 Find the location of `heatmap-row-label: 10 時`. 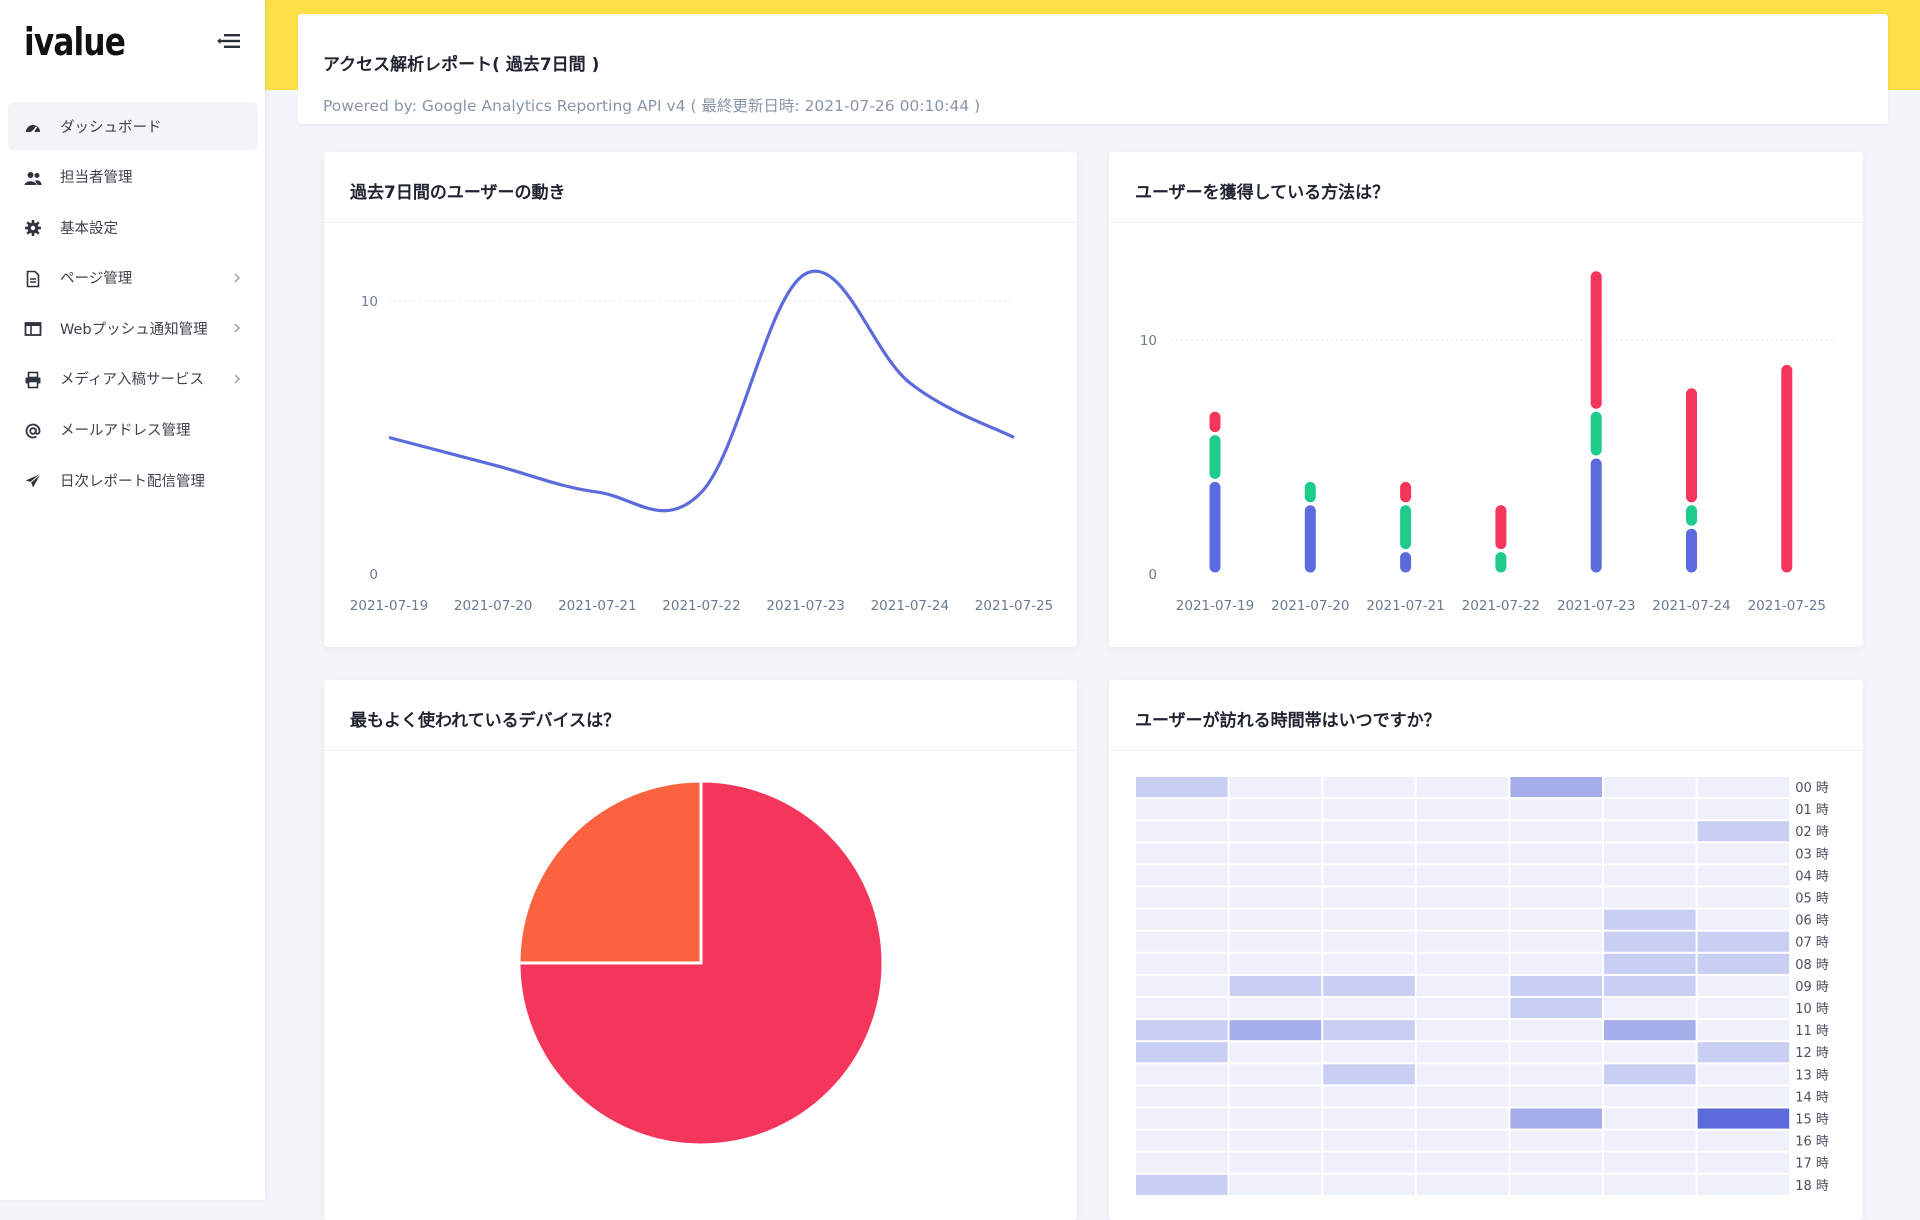

heatmap-row-label: 10 時 is located at coordinates (1812, 1009).